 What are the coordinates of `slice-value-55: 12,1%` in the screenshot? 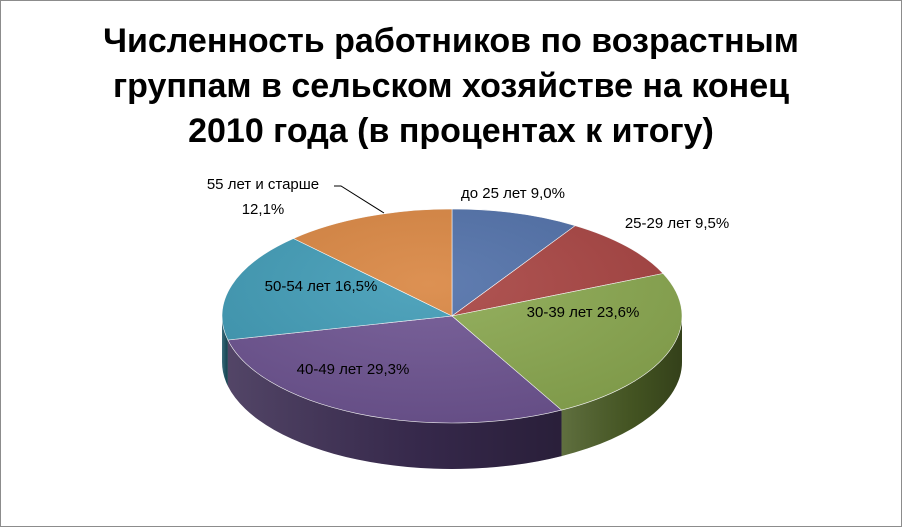 It's located at (263, 209).